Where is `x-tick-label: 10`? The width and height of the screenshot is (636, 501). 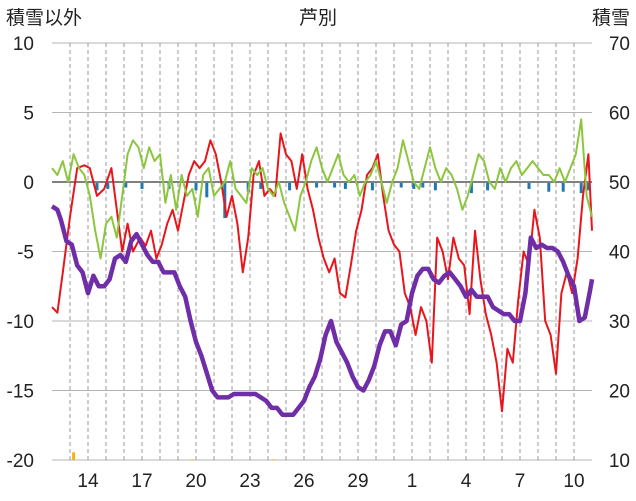
x-tick-label: 10 is located at coordinates (573, 481).